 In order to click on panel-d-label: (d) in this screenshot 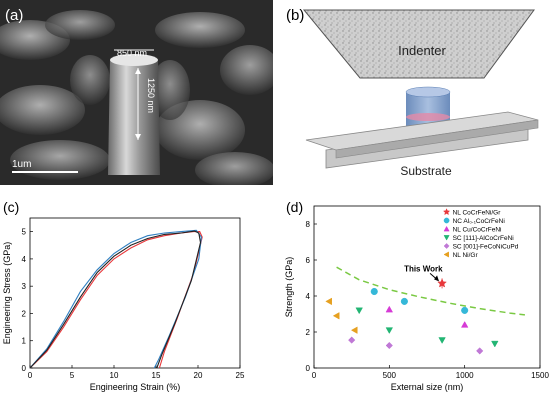, I will do `click(294, 207)`.